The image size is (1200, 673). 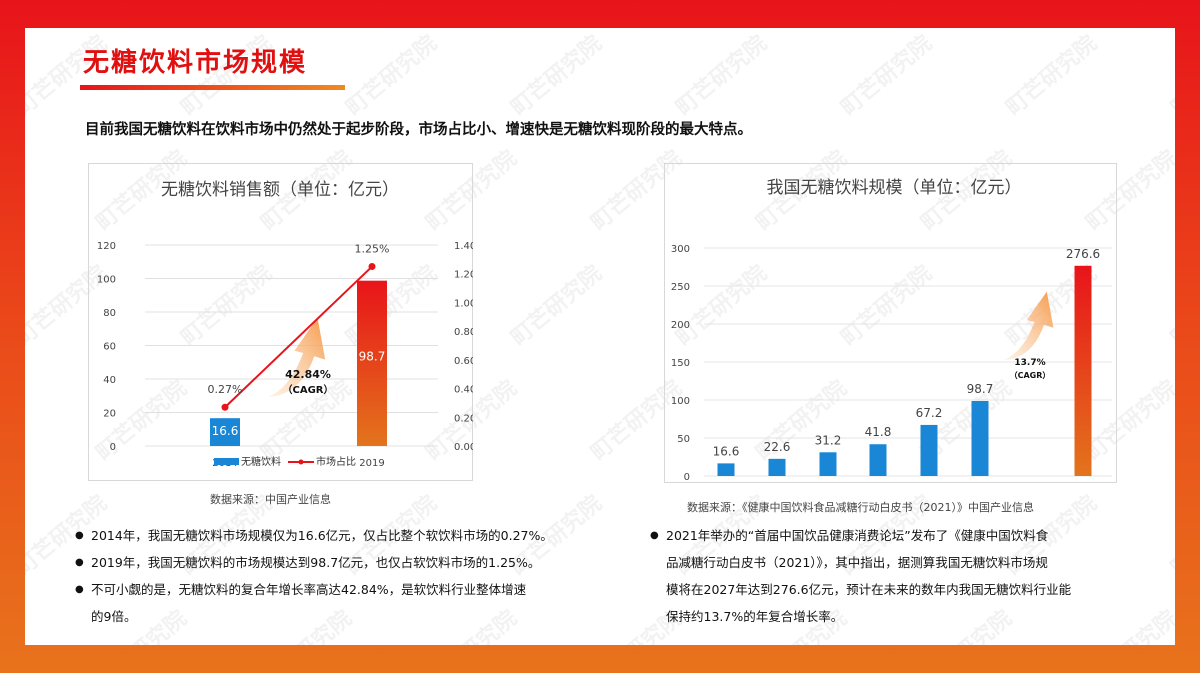 I want to click on page-title: 无糖饮料市场规模, so click(x=195, y=63).